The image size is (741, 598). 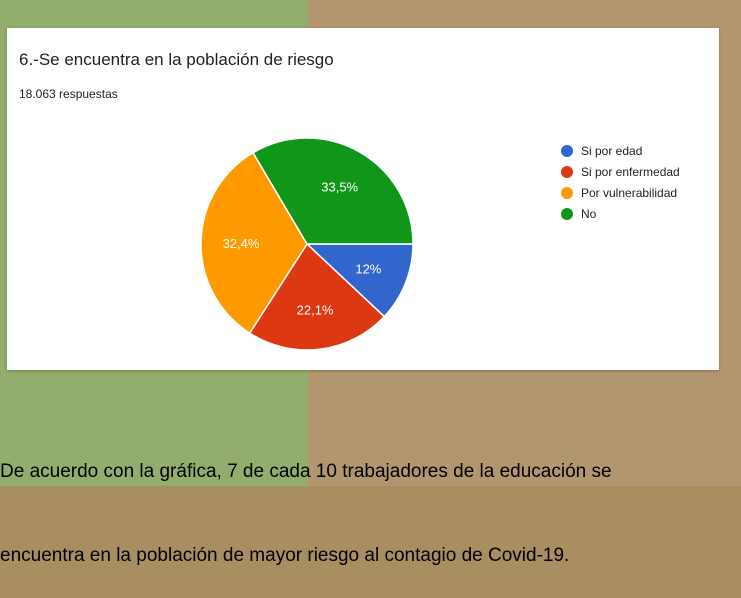 I want to click on response-count: 18.063 respuestas, so click(x=68, y=94).